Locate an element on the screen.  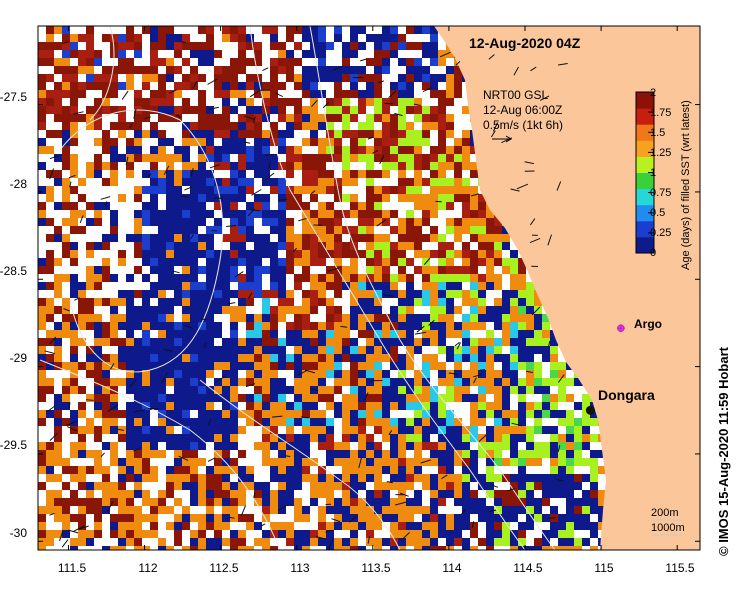
y-tick-label: -28 is located at coordinates (19, 184).